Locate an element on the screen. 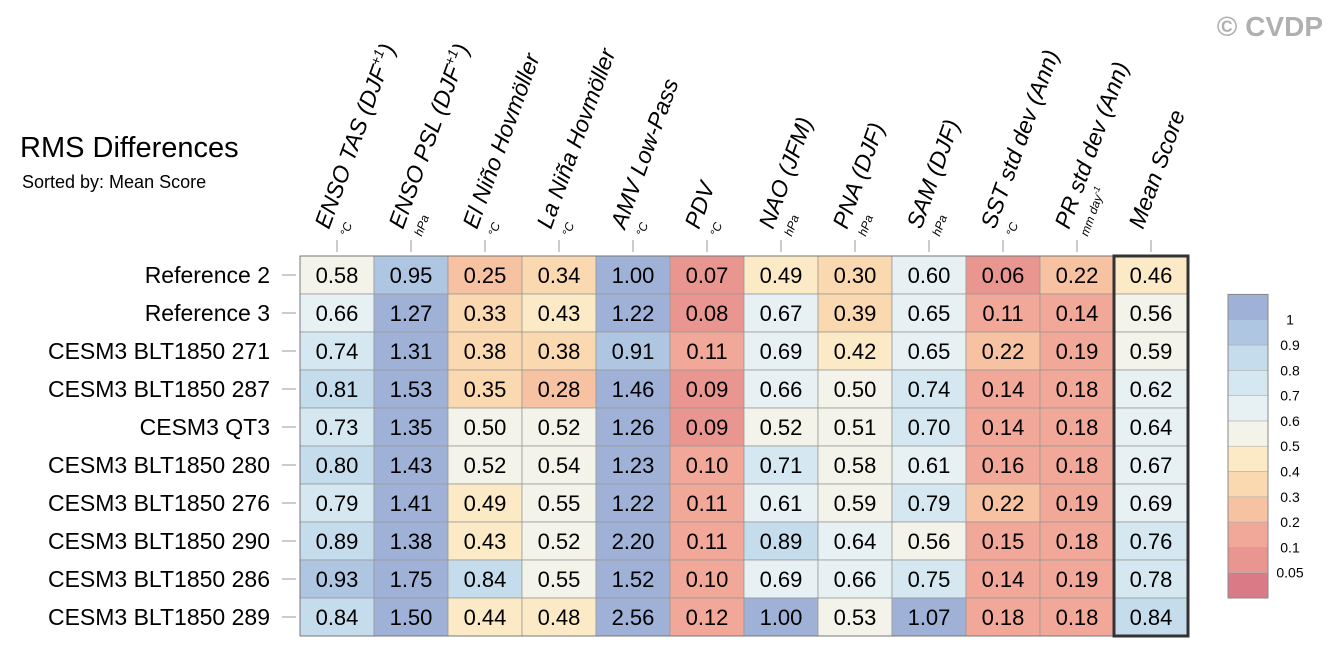 This screenshot has width=1333, height=654. cell-value: 0.62 is located at coordinates (1151, 389).